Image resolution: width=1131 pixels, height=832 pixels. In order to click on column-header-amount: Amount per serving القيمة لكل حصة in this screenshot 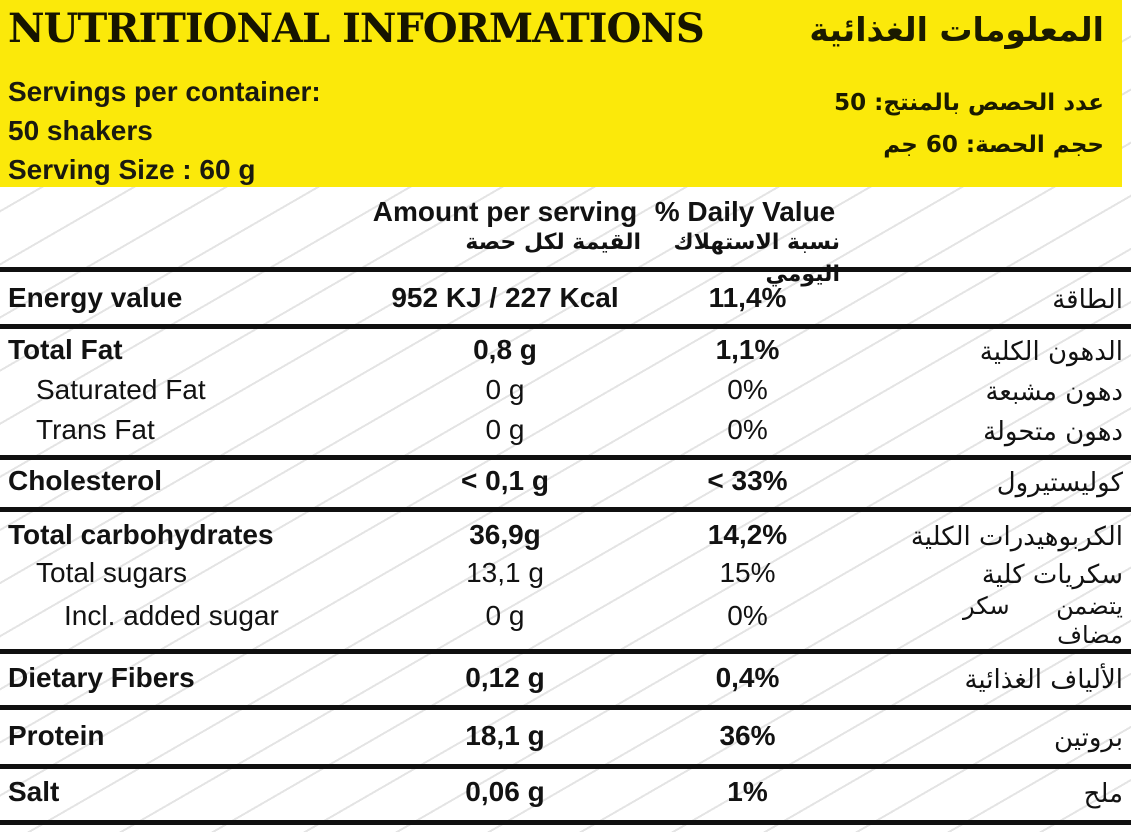, I will do `click(505, 228)`.